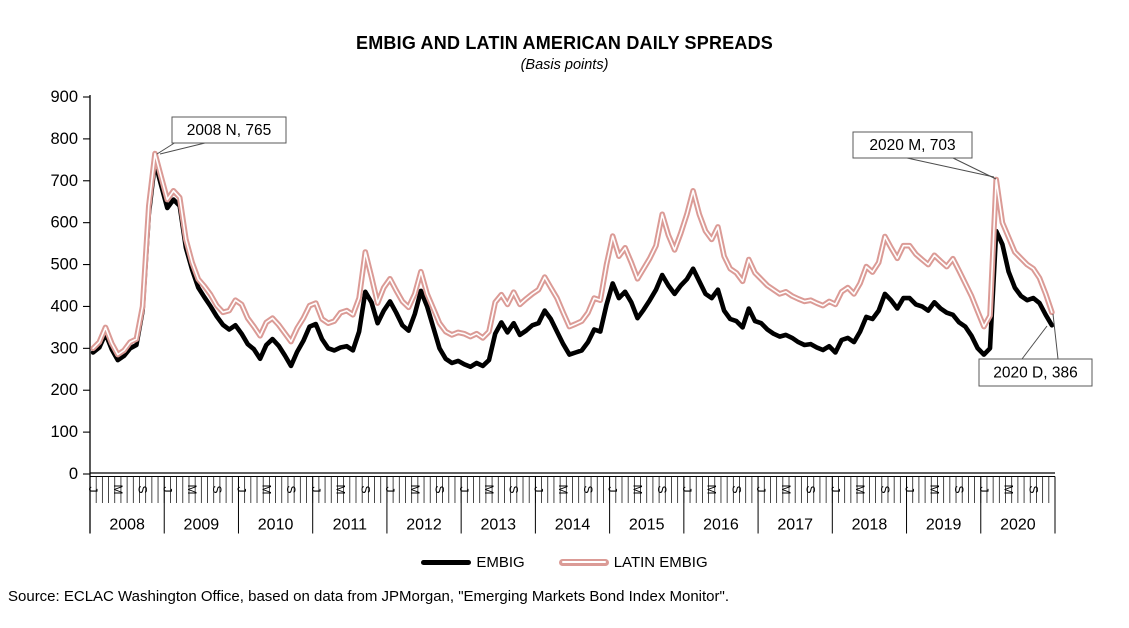 Image resolution: width=1129 pixels, height=628 pixels. What do you see at coordinates (202, 525) in the screenshot?
I see `year-label: 2009` at bounding box center [202, 525].